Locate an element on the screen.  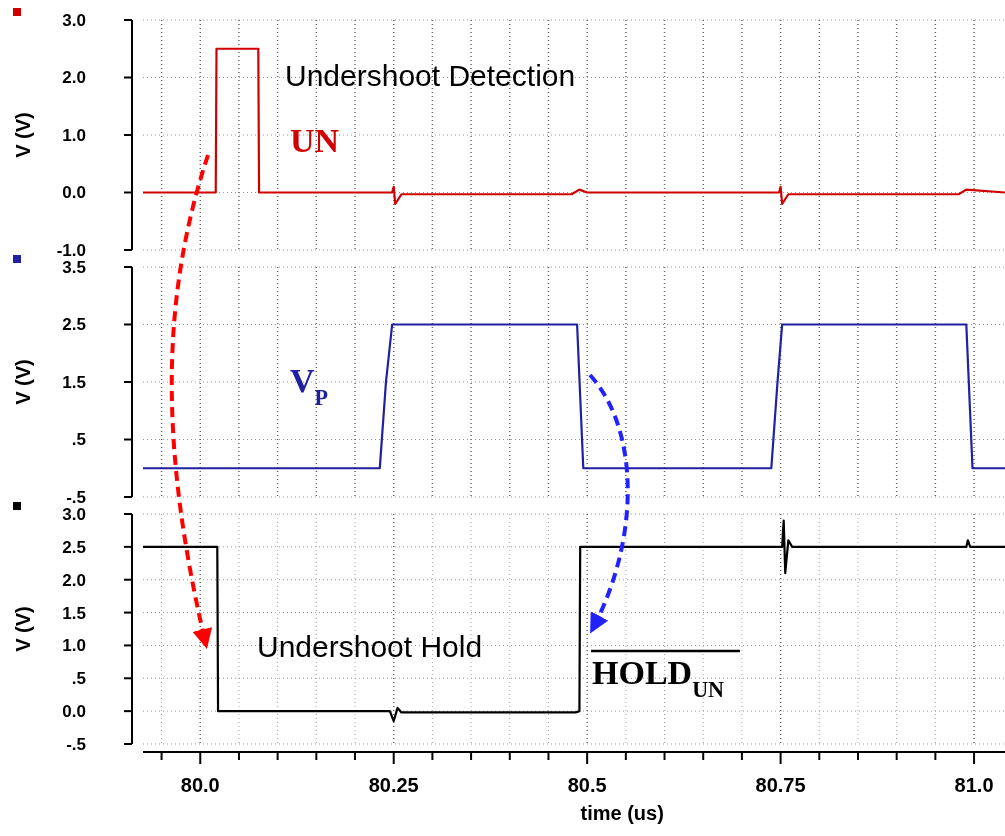
series-label: UN is located at coordinates (315, 140).